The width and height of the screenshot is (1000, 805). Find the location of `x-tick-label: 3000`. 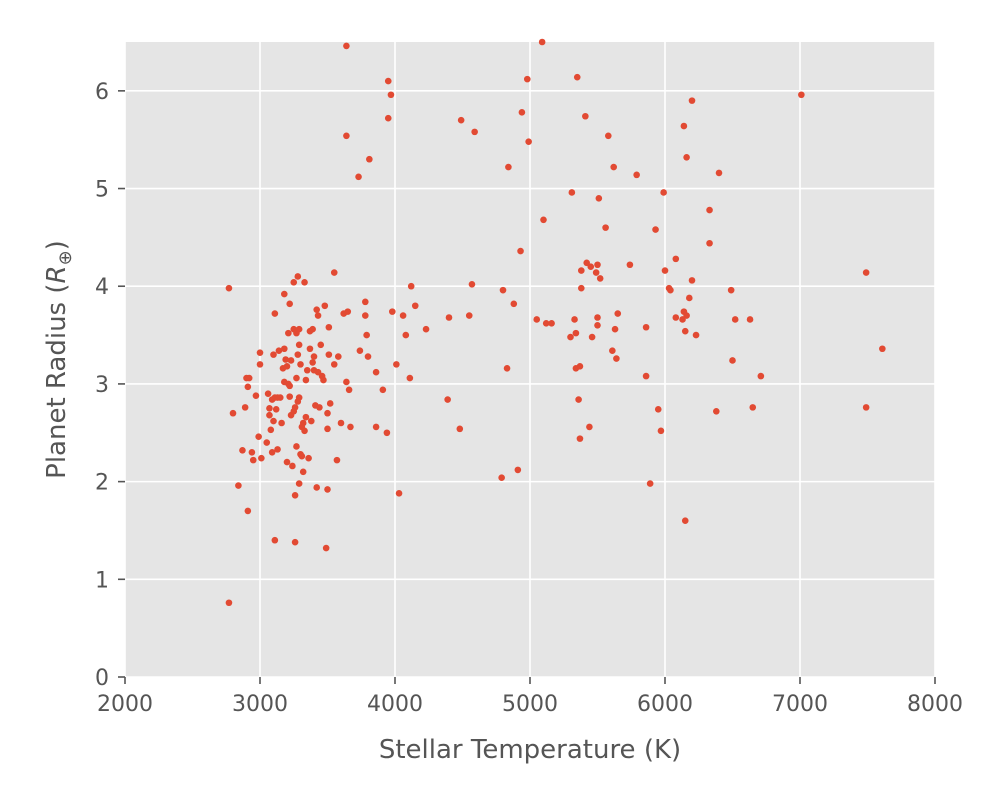

x-tick-label: 3000 is located at coordinates (260, 704).